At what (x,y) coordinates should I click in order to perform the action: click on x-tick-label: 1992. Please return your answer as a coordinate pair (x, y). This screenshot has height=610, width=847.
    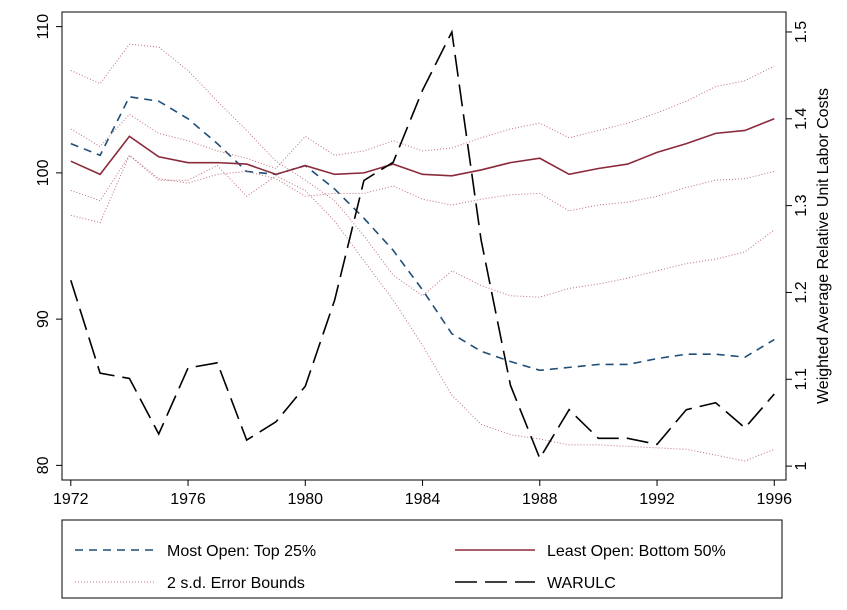
    Looking at the image, I should click on (657, 499).